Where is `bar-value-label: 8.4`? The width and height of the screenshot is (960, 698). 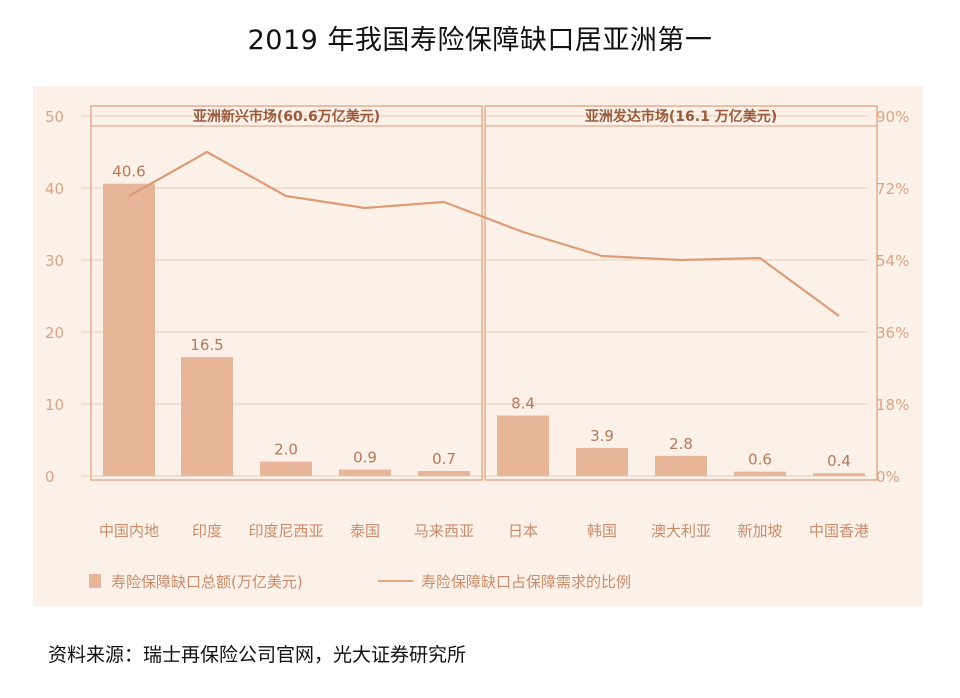
bar-value-label: 8.4 is located at coordinates (523, 404).